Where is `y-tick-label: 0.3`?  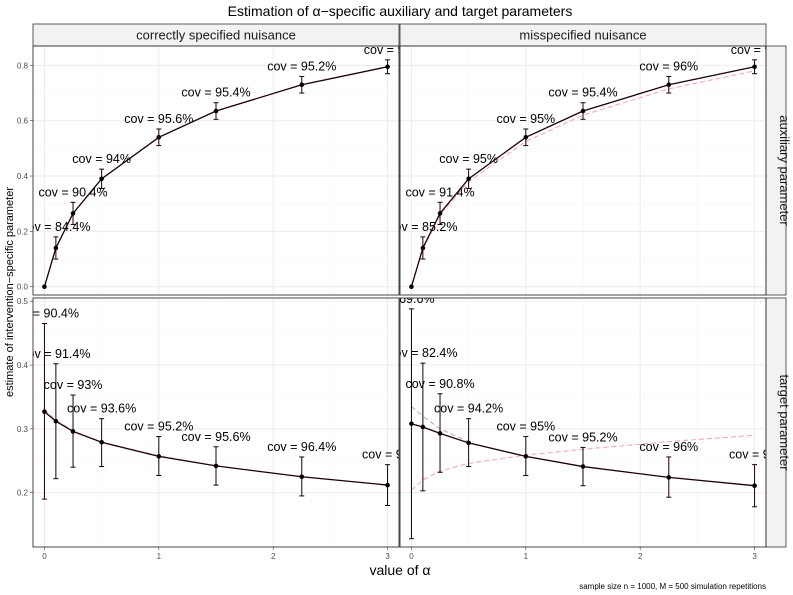 y-tick-label: 0.3 is located at coordinates (23, 429).